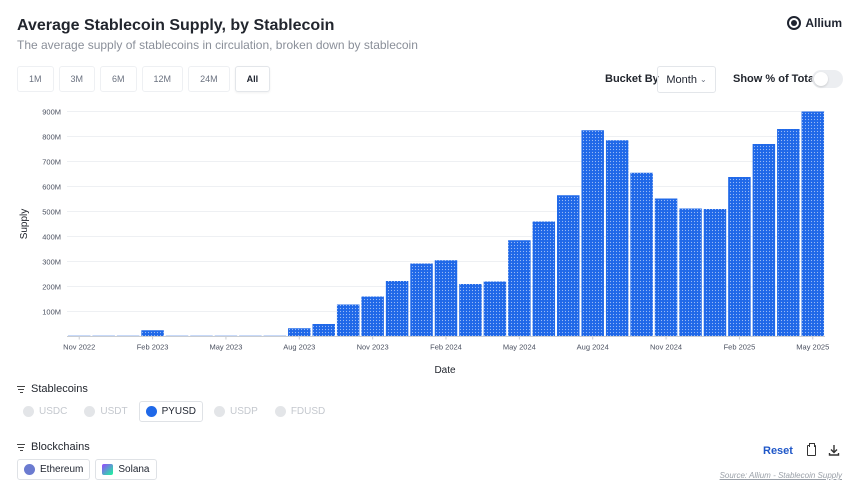  I want to click on stablecoin-chip-row: USDC USDT PYUSD USDP FDUSD, so click(174, 411).